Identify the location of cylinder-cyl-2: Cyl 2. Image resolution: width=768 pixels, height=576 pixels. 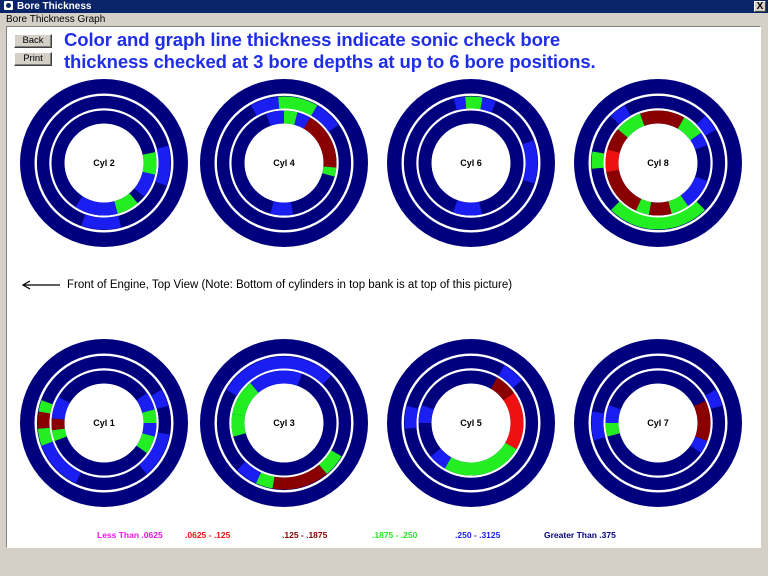
(104, 163).